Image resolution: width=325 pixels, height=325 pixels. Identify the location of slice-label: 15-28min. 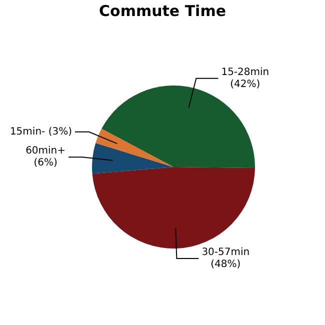
(245, 72).